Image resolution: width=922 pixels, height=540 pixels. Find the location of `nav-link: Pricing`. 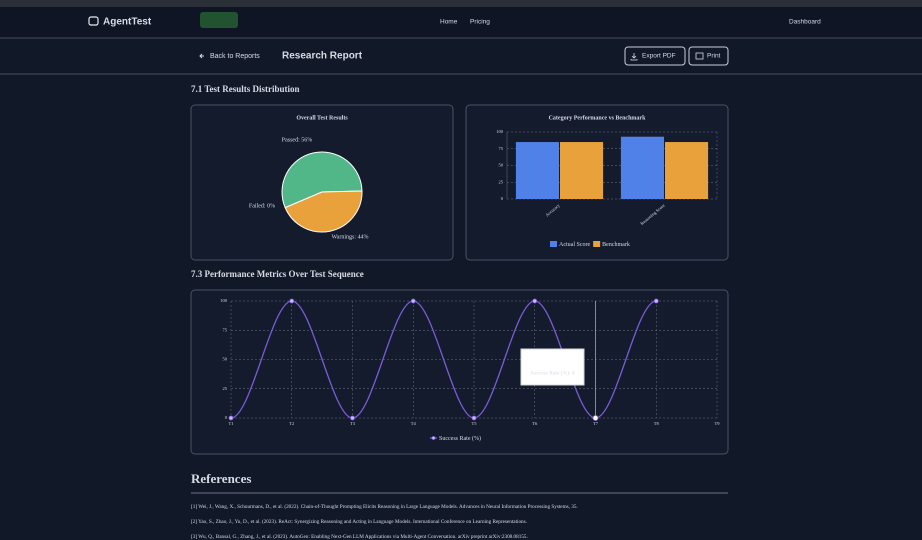

nav-link: Pricing is located at coordinates (480, 22).